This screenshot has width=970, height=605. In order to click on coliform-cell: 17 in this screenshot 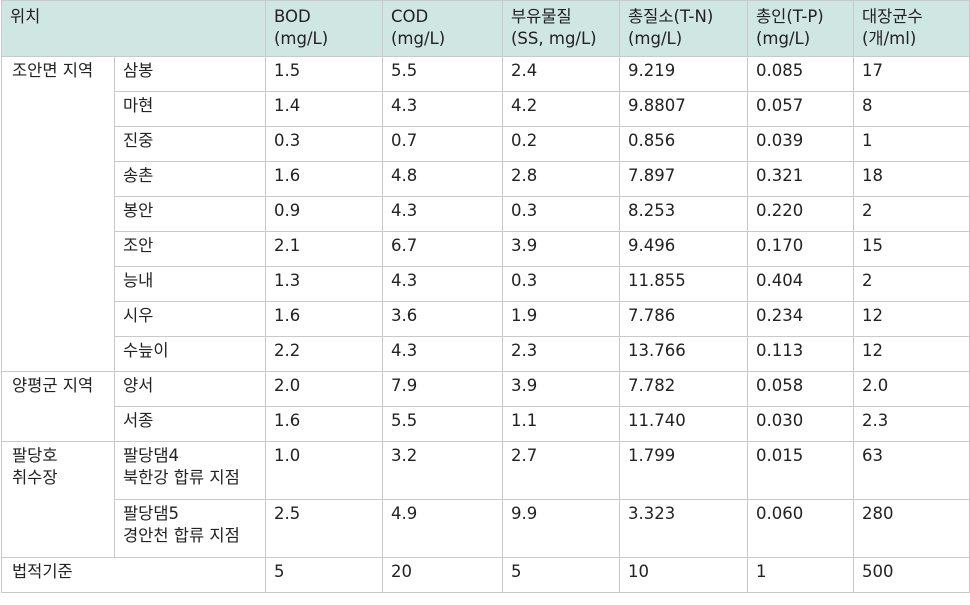, I will do `click(911, 74)`.